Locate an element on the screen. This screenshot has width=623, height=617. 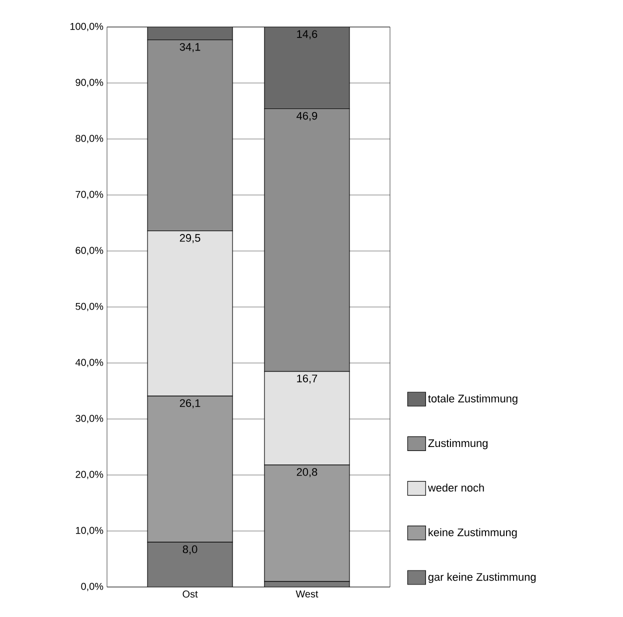
y-tick-label: 70,0% is located at coordinates (90, 195).